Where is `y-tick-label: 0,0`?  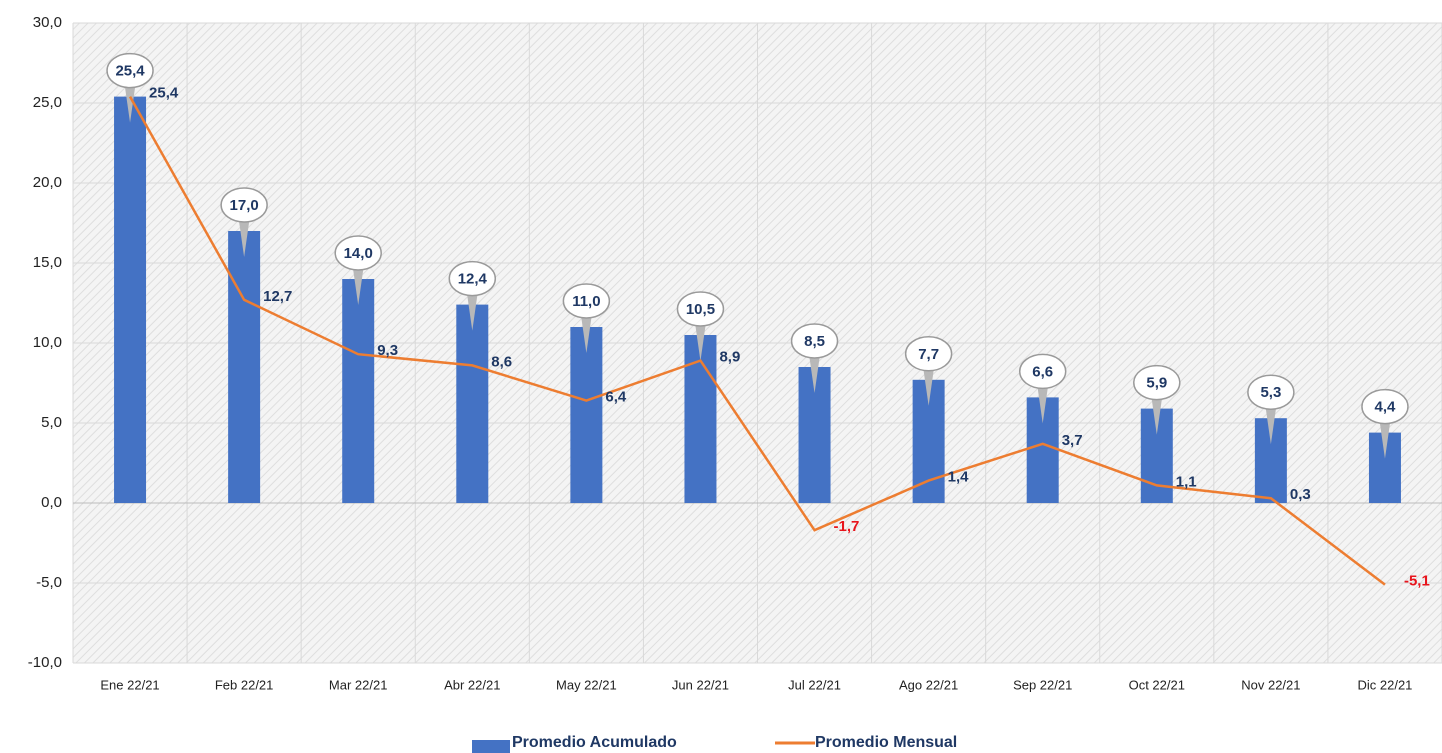
y-tick-label: 0,0 is located at coordinates (51, 502).